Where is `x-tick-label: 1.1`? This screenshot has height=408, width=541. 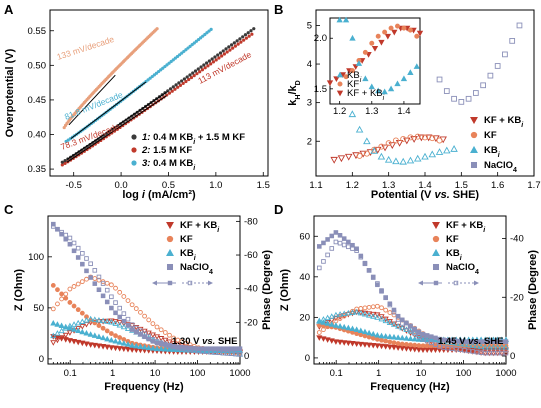
x-tick-label: 1.1 is located at coordinates (315, 185).